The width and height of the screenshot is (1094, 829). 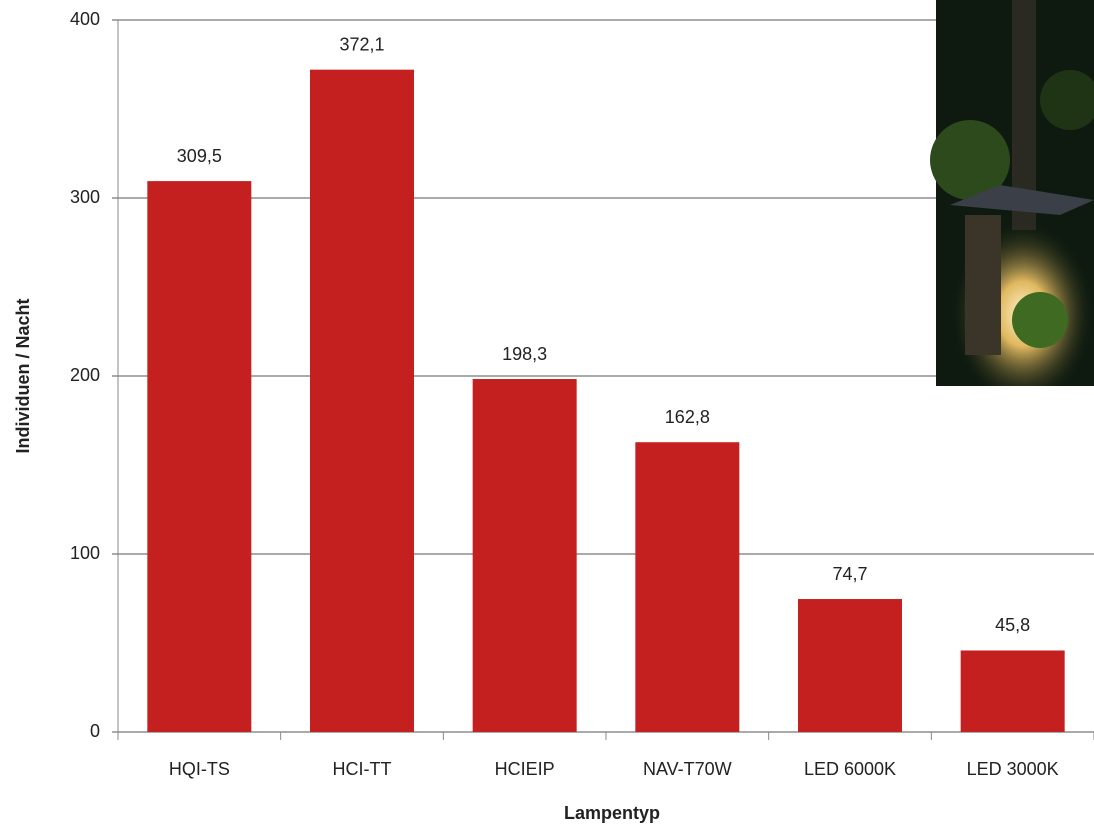 I want to click on data-label: 198,3, so click(x=524, y=354).